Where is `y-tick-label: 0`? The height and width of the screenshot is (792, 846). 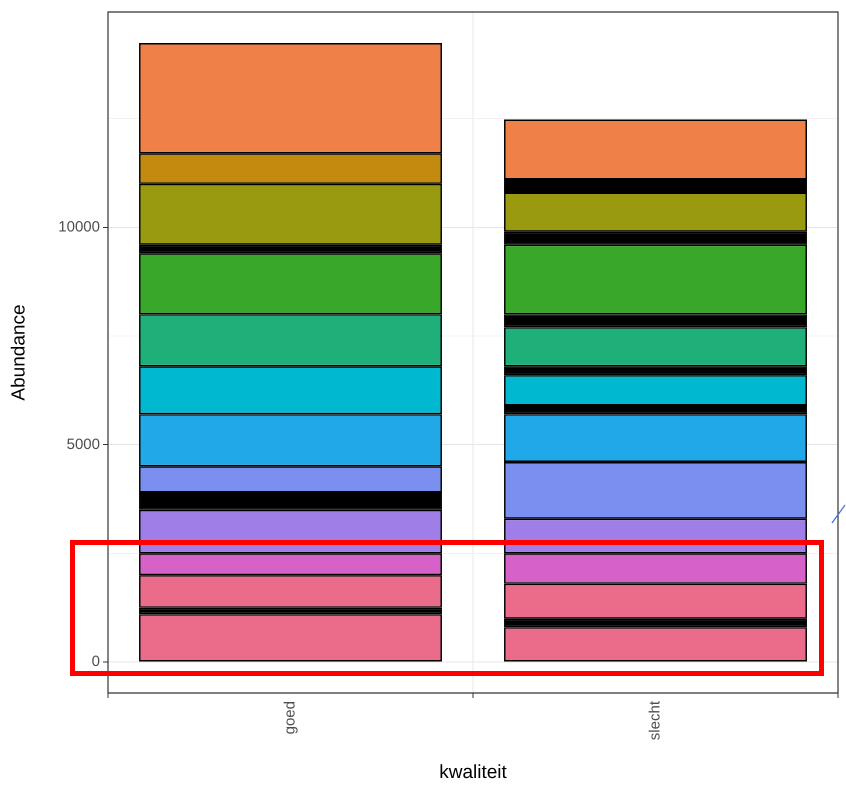 y-tick-label: 0 is located at coordinates (96, 661).